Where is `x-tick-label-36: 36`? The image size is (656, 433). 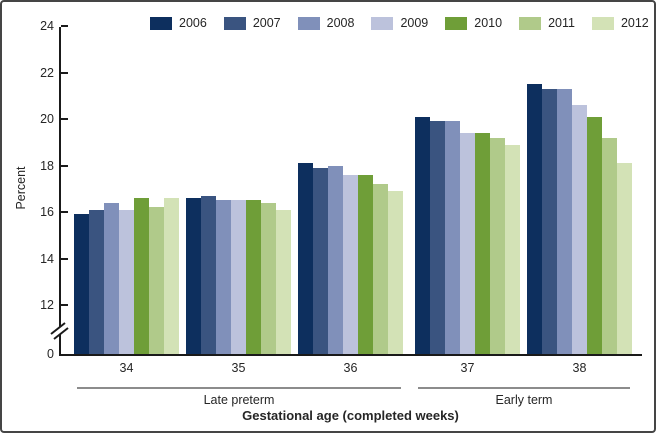
x-tick-label-36: 36 is located at coordinates (350, 368).